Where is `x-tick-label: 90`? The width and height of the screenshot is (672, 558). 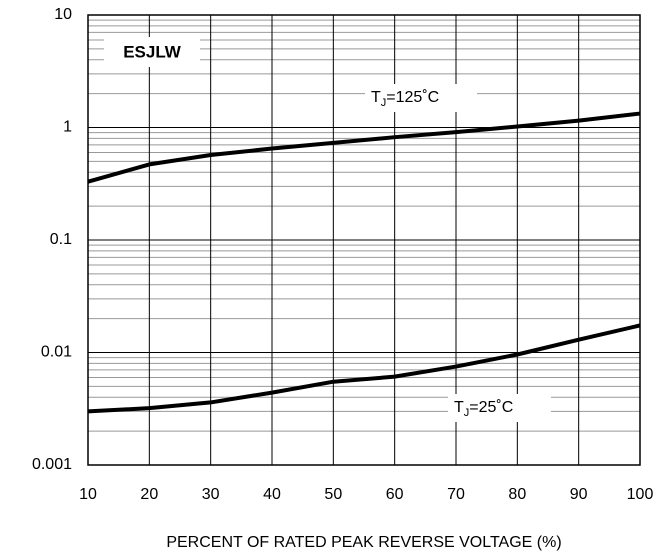 x-tick-label: 90 is located at coordinates (579, 494).